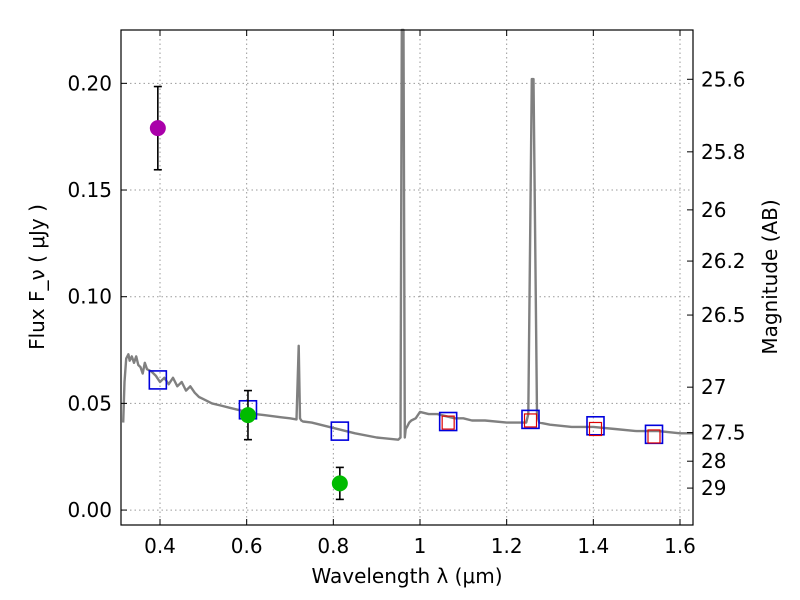 The width and height of the screenshot is (800, 600). I want to click on y-tick-label: 0.15, so click(89, 190).